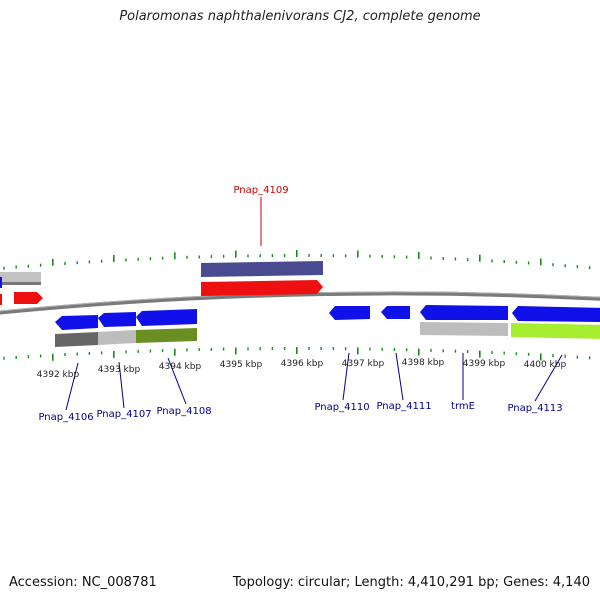  Describe the element at coordinates (341, 407) in the screenshot. I see `gene-label-pnap-4110: Pnap_4110` at that location.